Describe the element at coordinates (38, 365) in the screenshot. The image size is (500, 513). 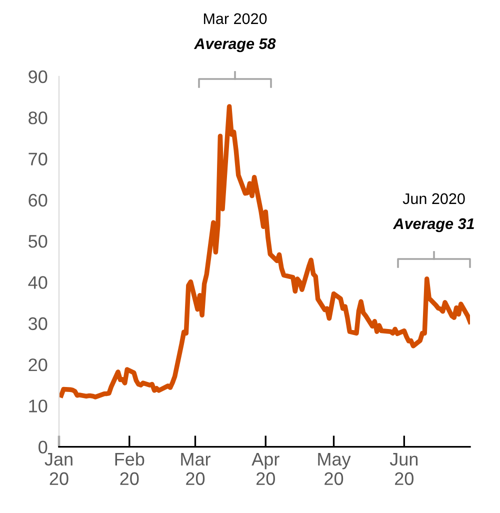
I see `y-tick-label: 20` at that location.